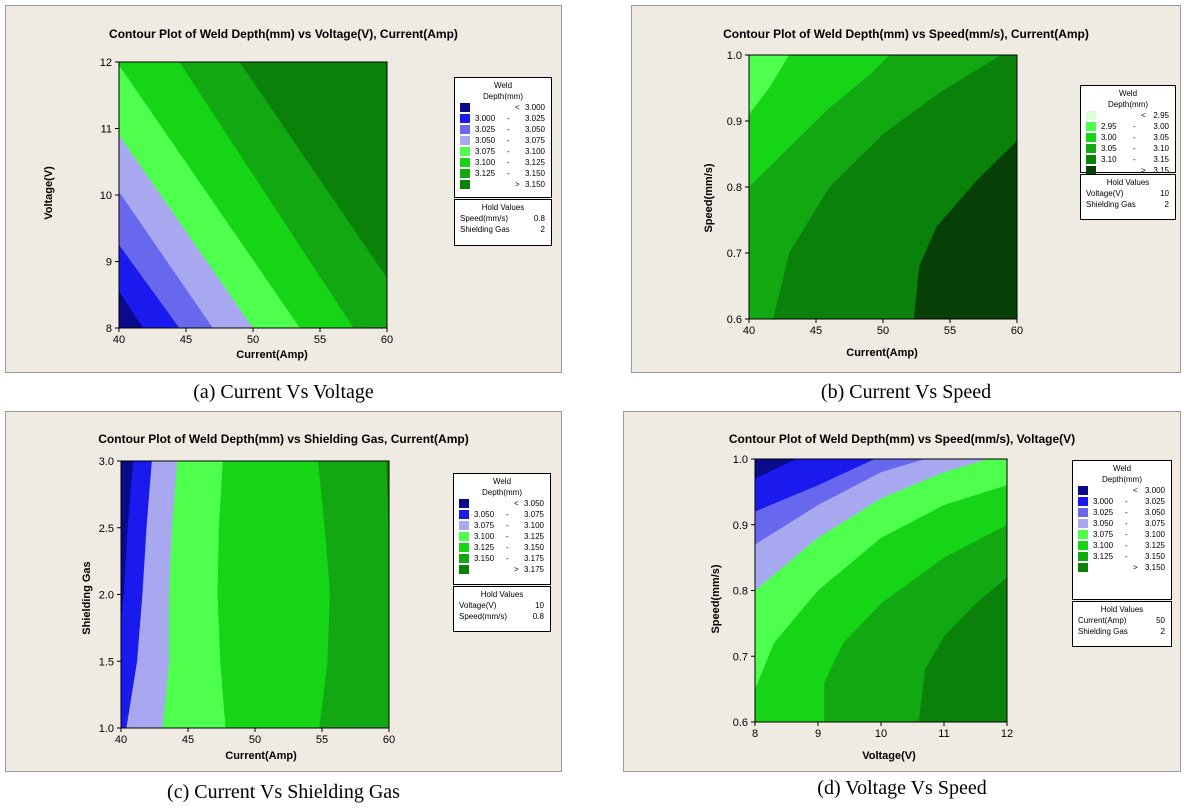 Image resolution: width=1184 pixels, height=809 pixels. Describe the element at coordinates (106, 596) in the screenshot. I see `y-tick-label: 2.0` at that location.